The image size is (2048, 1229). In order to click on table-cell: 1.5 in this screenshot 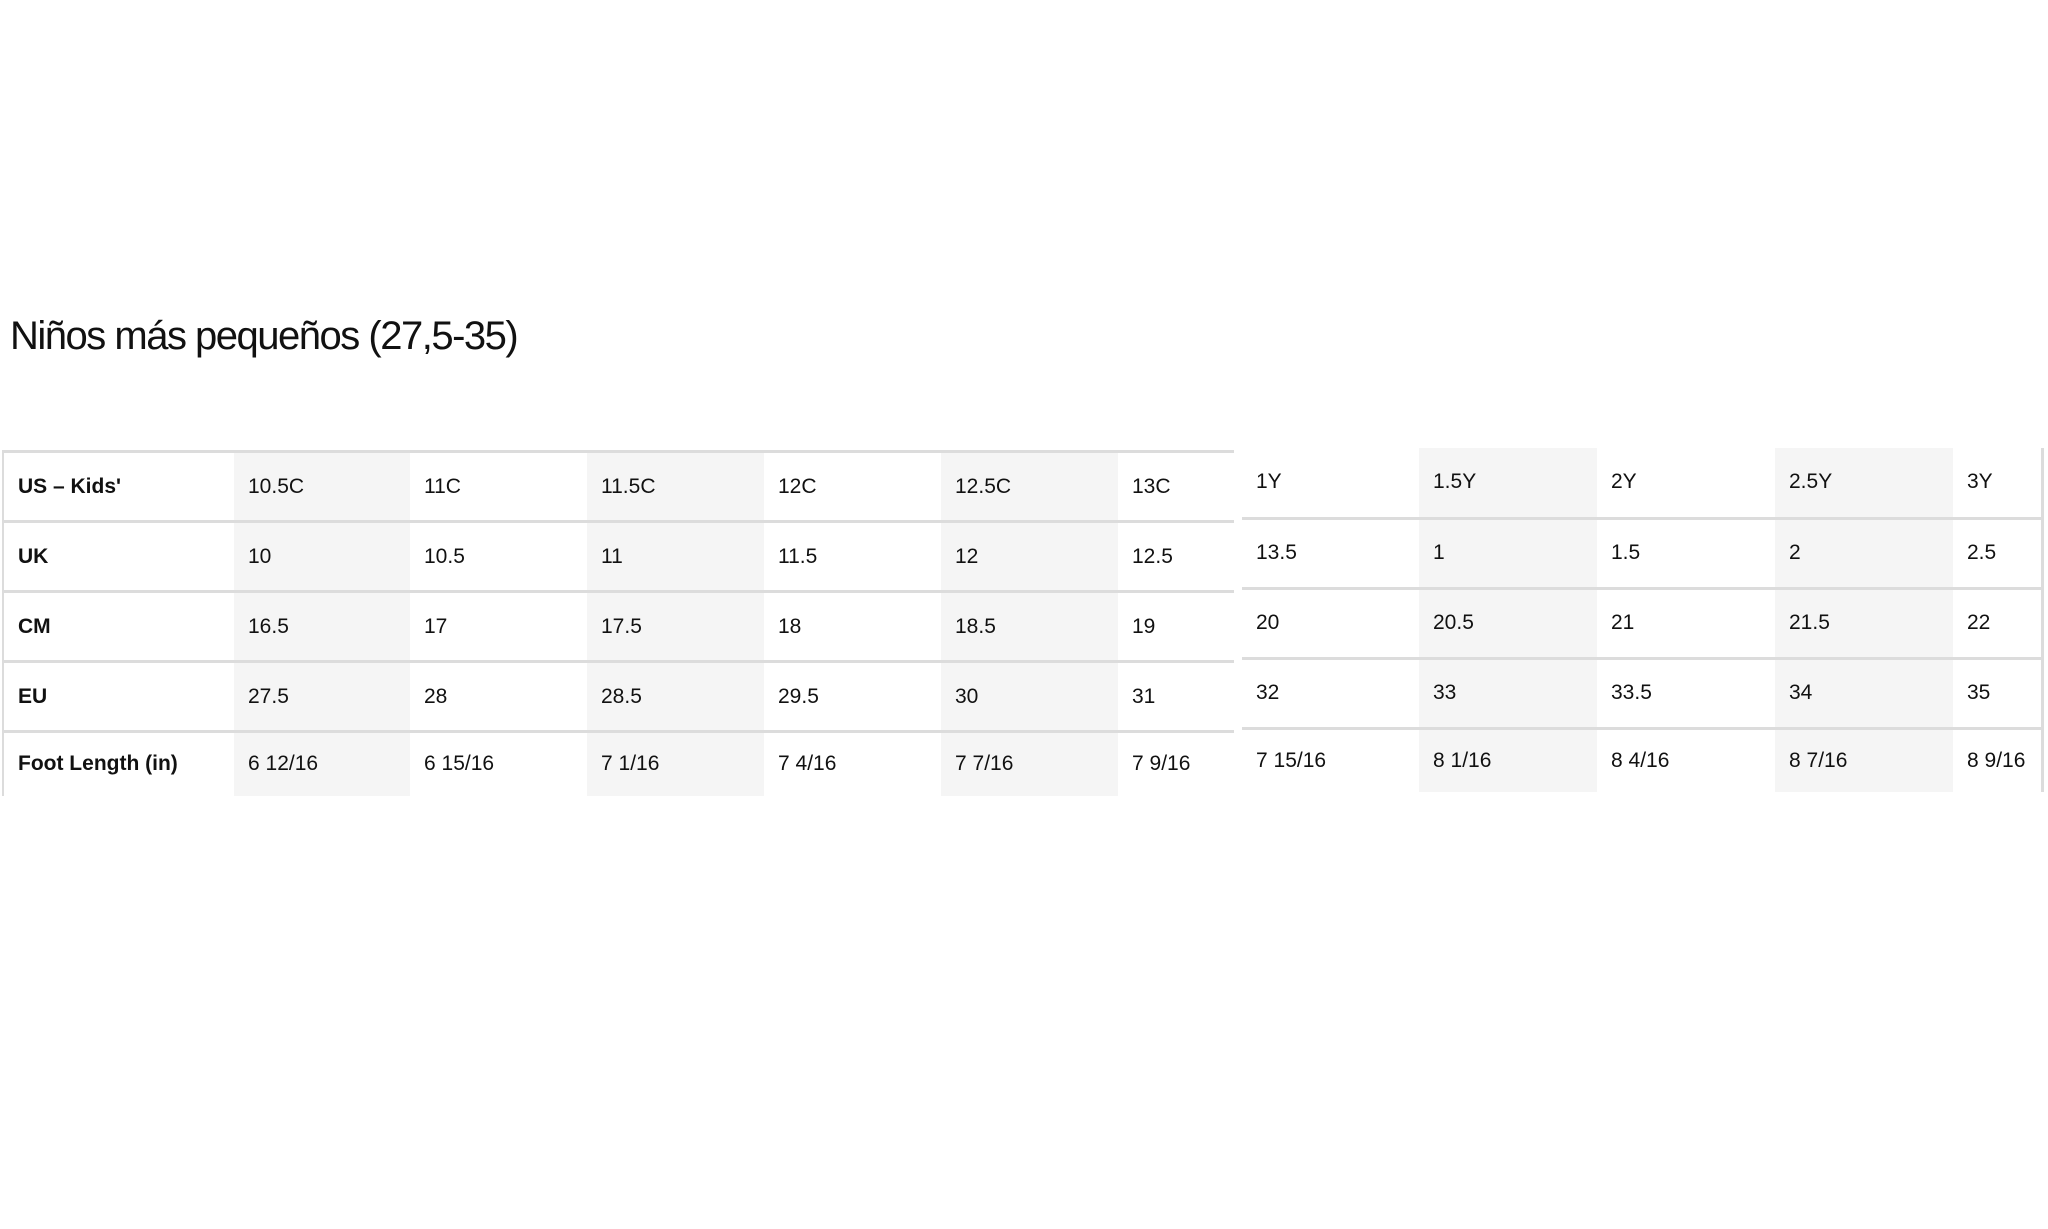, I will do `click(1686, 554)`.